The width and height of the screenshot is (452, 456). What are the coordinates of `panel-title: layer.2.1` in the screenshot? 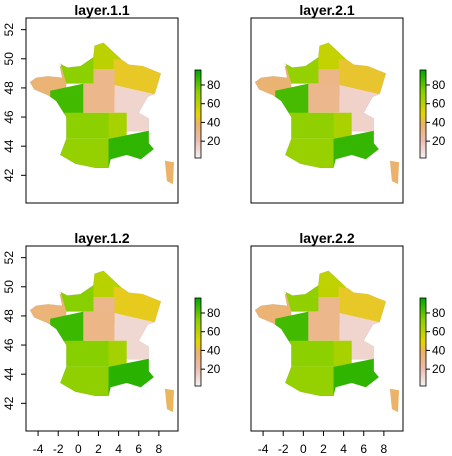 It's located at (326, 10).